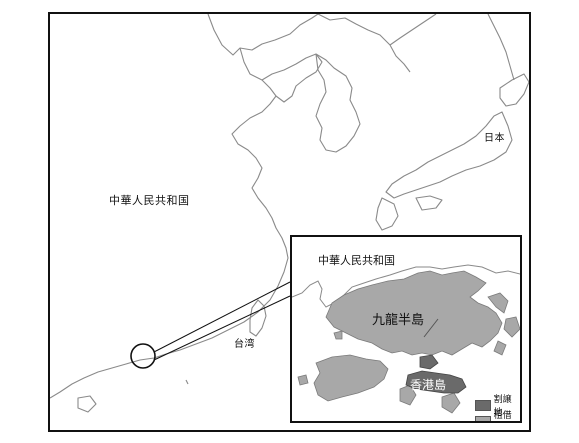  Describe the element at coordinates (501, 47) in the screenshot. I see `sakhalin-coast` at that location.